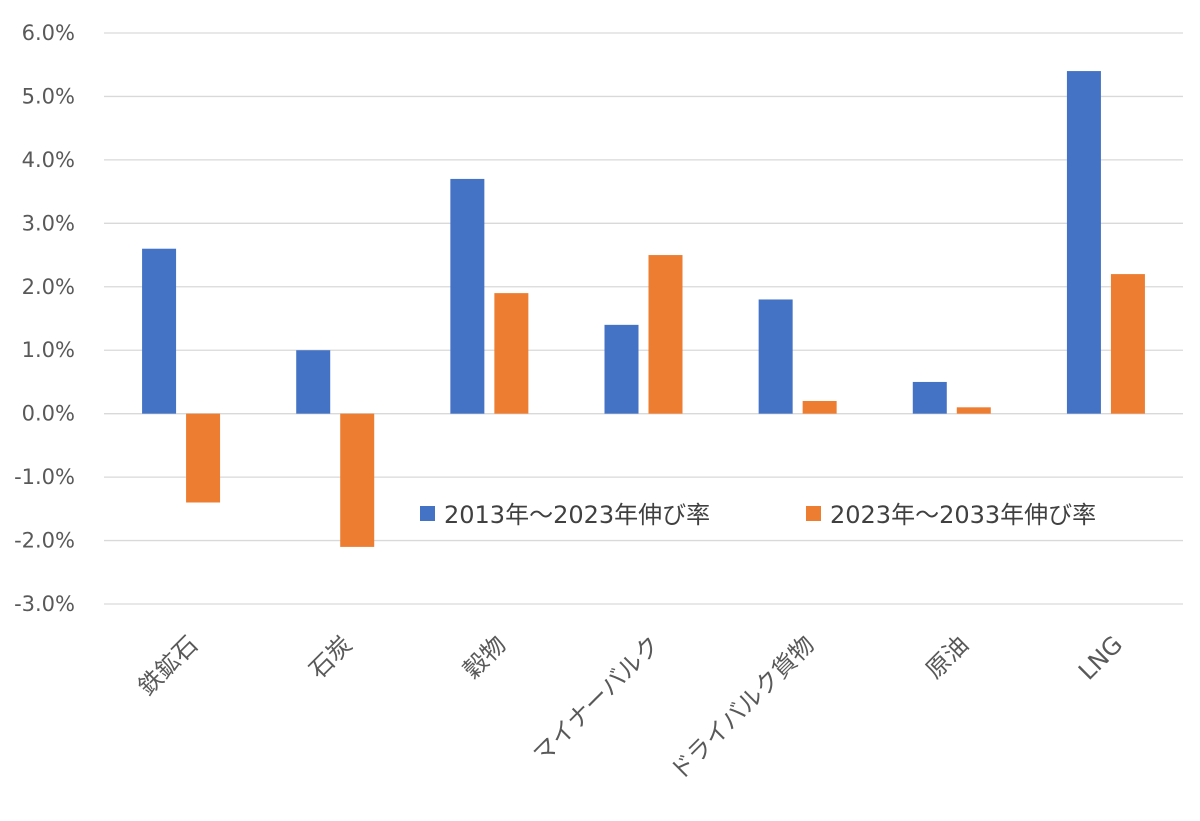 This screenshot has width=1200, height=821. What do you see at coordinates (48, 33) in the screenshot?
I see `y-tick-label: 6.0%` at bounding box center [48, 33].